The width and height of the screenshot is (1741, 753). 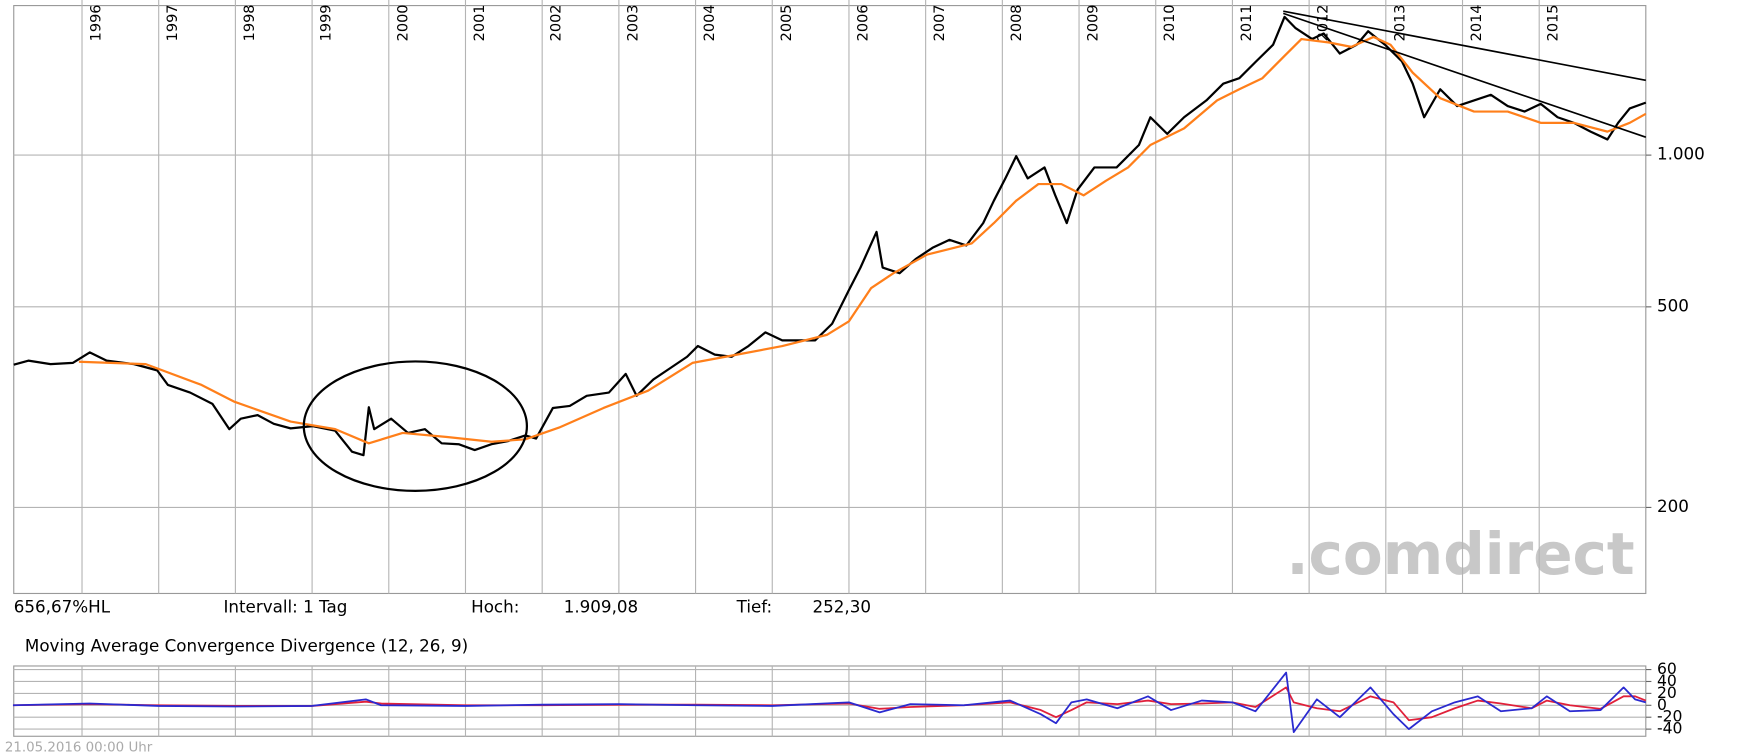 What do you see at coordinates (710, 22) in the screenshot?
I see `x-tick-label: 2004` at bounding box center [710, 22].